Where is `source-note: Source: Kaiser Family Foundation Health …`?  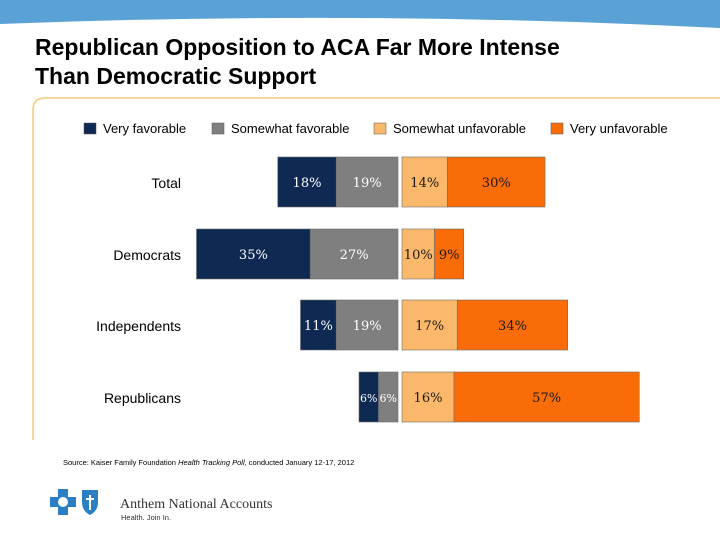
source-note: Source: Kaiser Family Foundation Health … is located at coordinates (208, 462).